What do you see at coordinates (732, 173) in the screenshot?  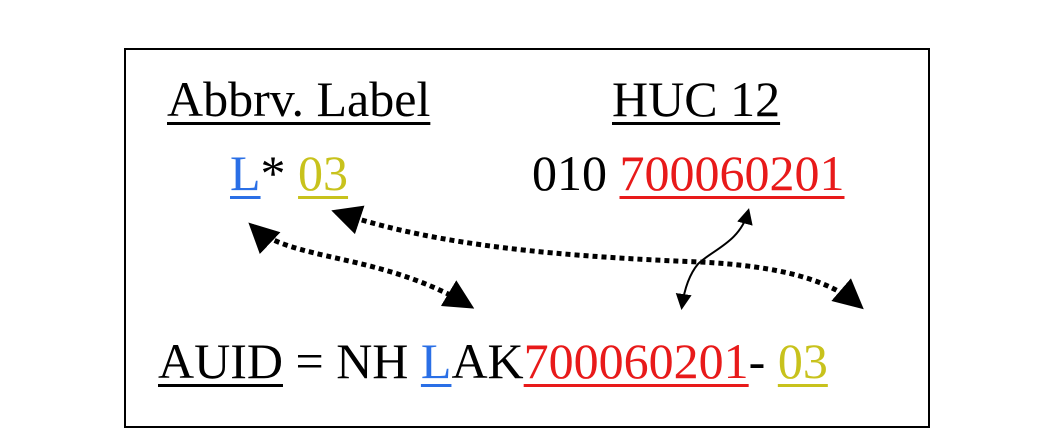 I see `huc-code: 700060201` at bounding box center [732, 173].